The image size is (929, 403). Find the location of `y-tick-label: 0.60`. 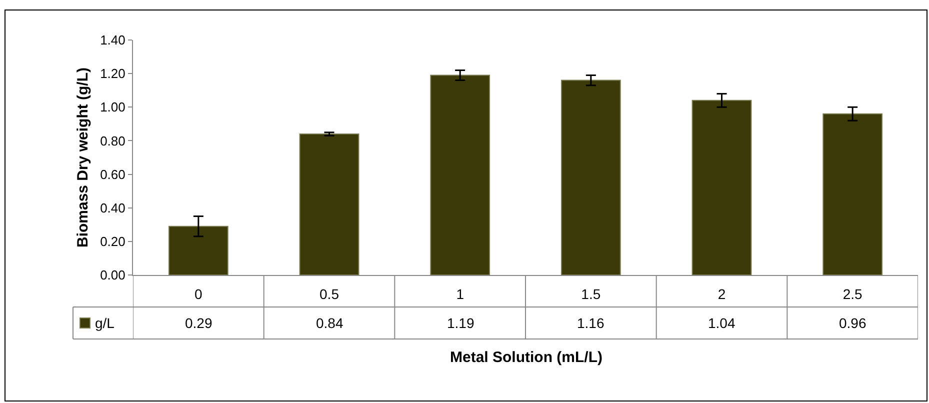

y-tick-label: 0.60 is located at coordinates (113, 174).